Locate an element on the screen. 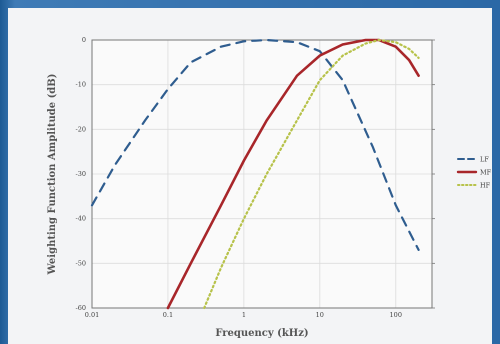 Image resolution: width=500 pixels, height=344 pixels. x-tick-label: 0.01 is located at coordinates (92, 315).